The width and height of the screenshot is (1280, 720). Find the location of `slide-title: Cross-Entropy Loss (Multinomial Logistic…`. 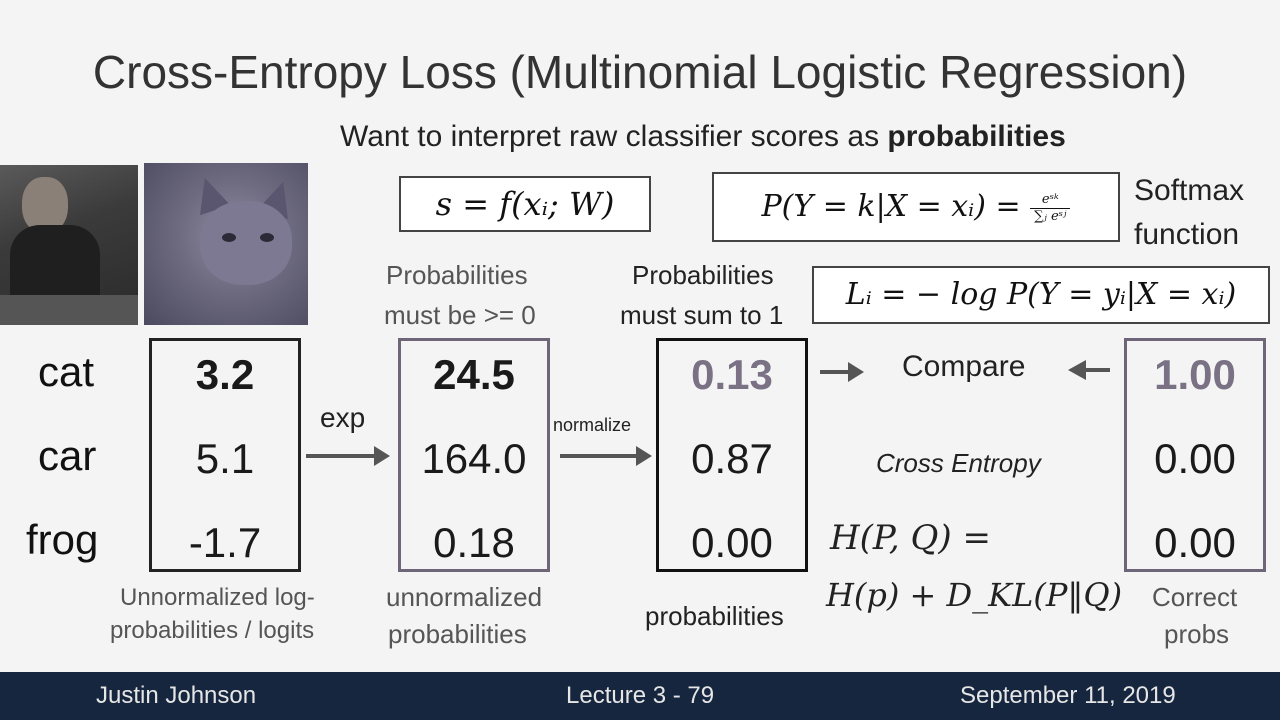

slide-title: Cross-Entropy Loss (Multinomial Logistic… is located at coordinates (640, 72).